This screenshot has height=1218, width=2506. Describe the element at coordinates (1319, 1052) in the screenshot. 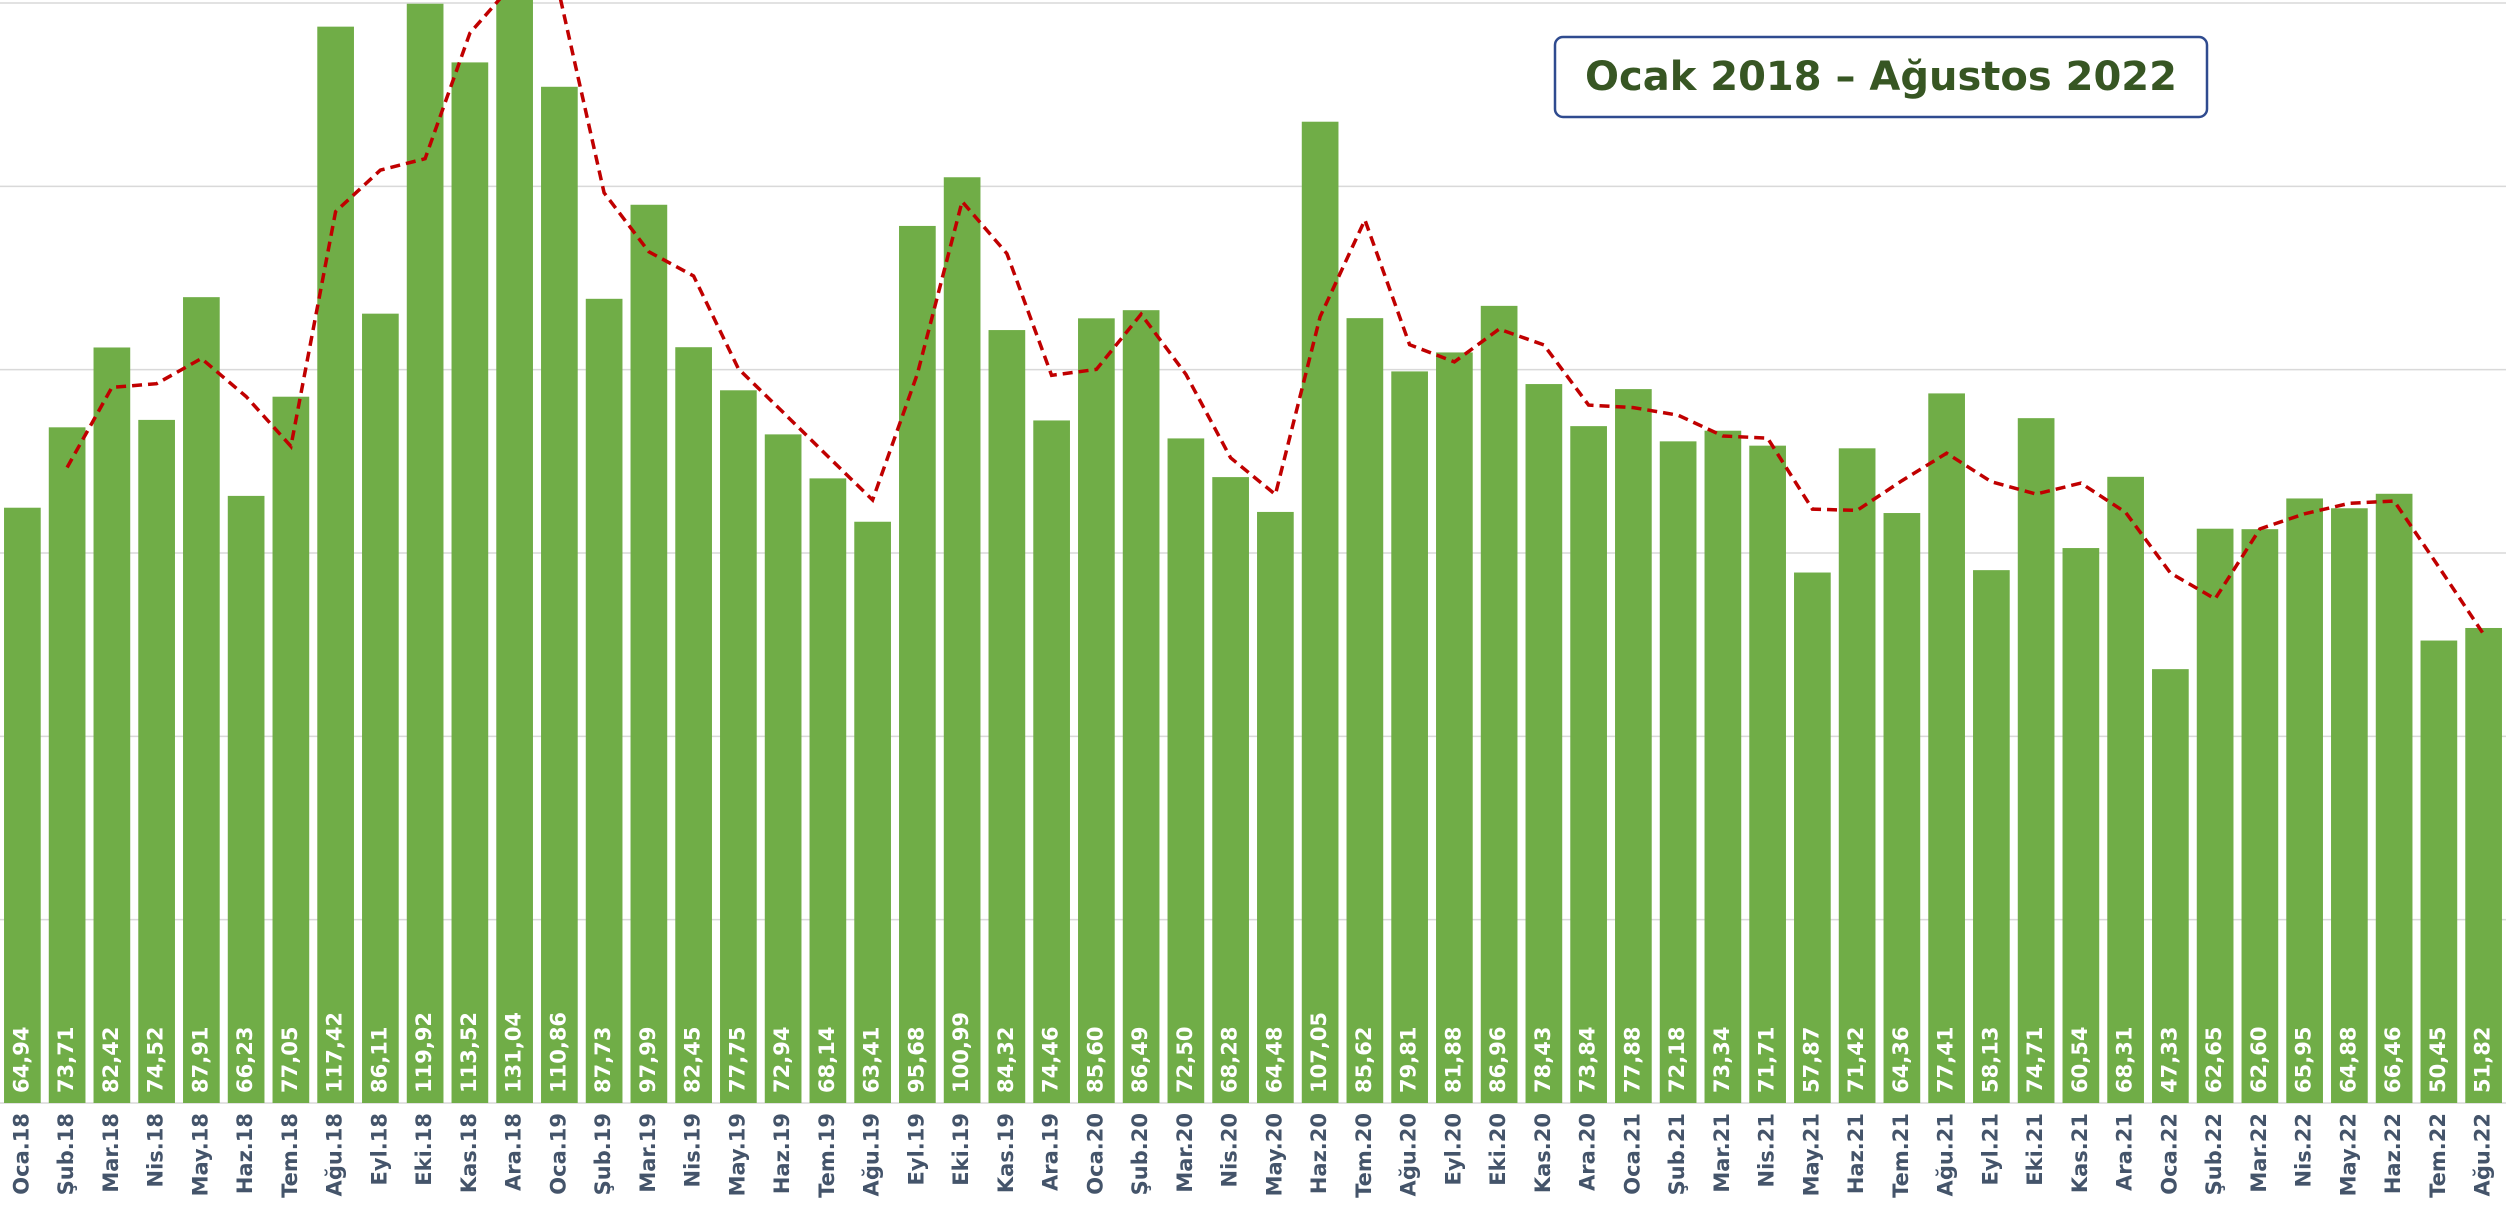

I see `data-label: 107,05` at that location.